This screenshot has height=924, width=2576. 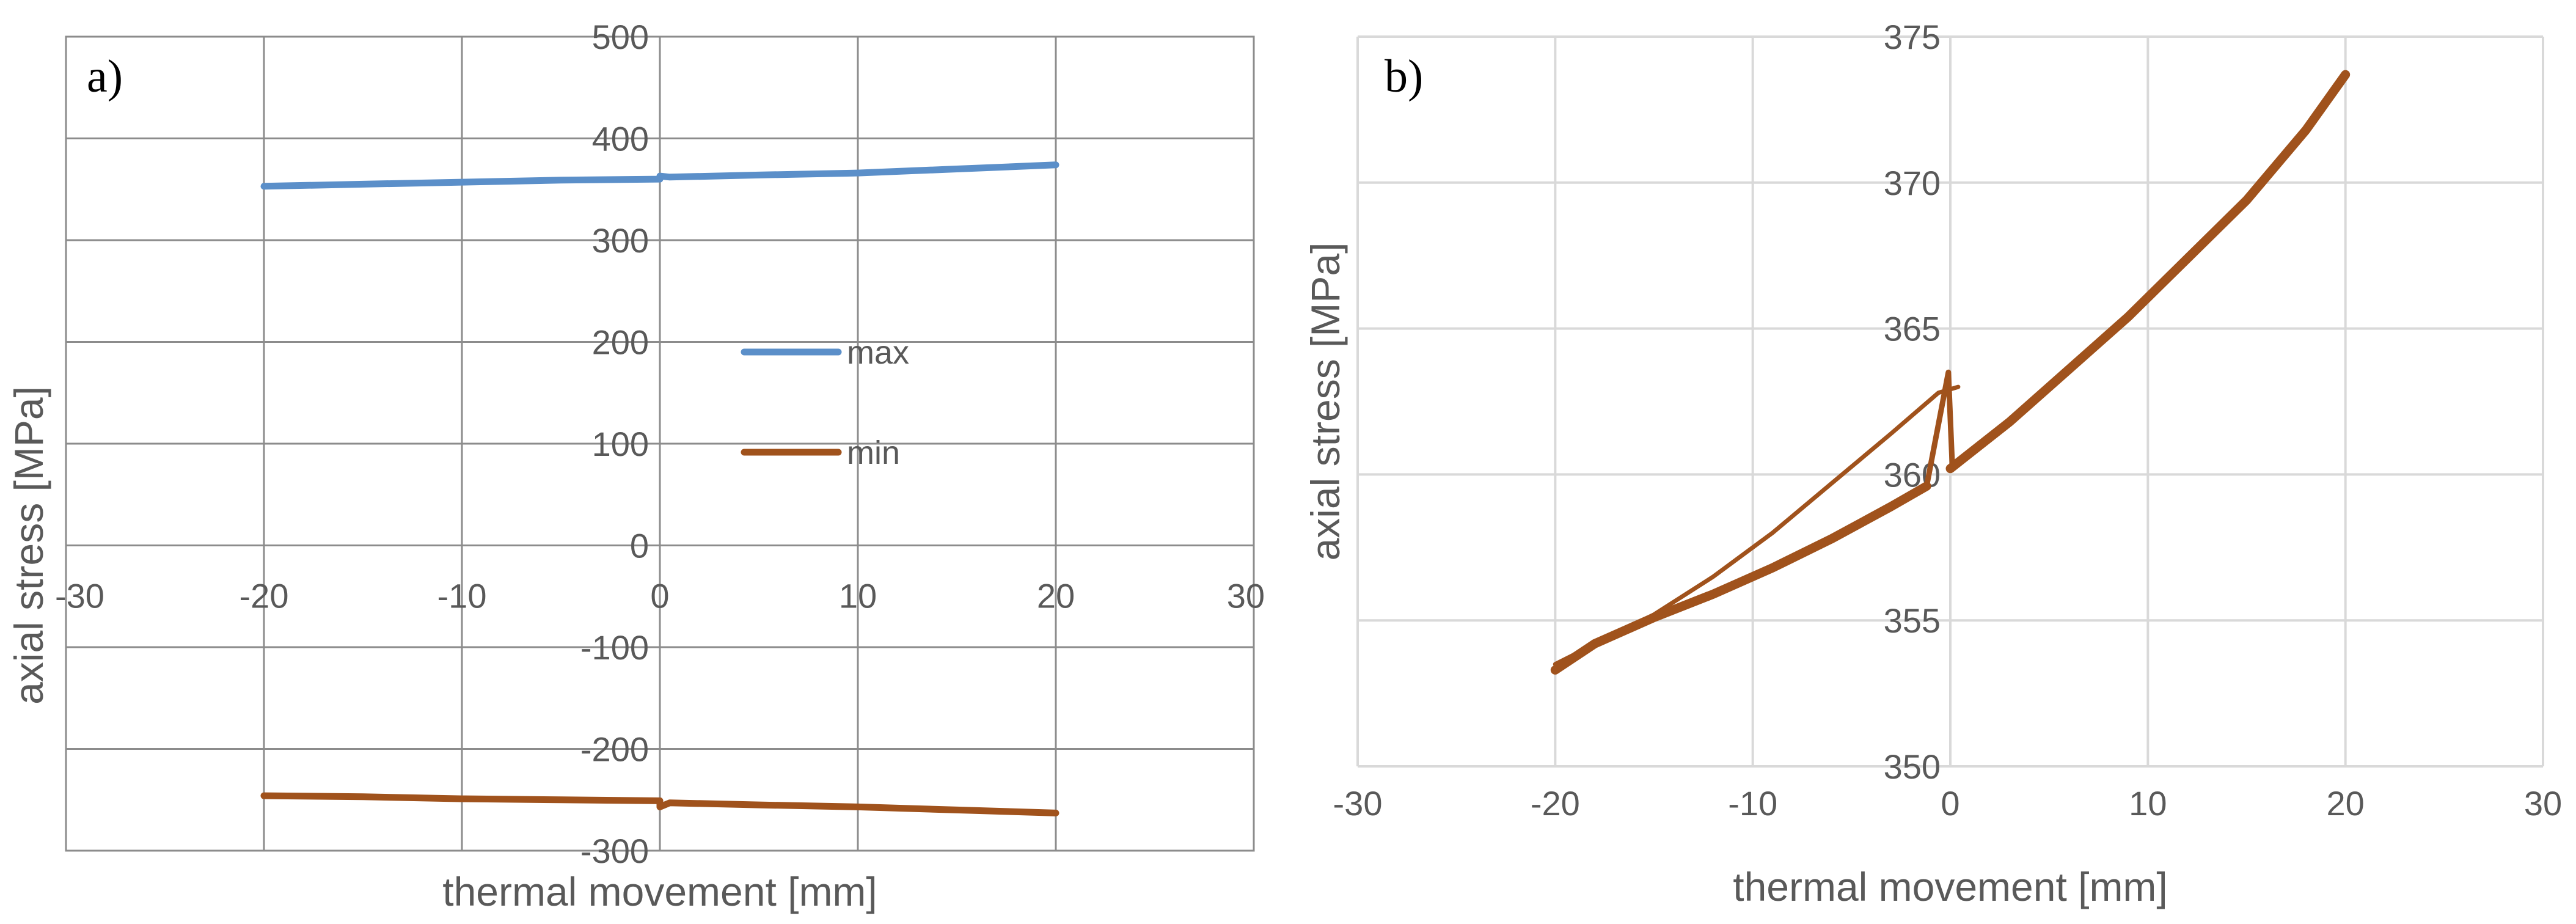 I want to click on y-tick-label: 370, so click(x=1912, y=183).